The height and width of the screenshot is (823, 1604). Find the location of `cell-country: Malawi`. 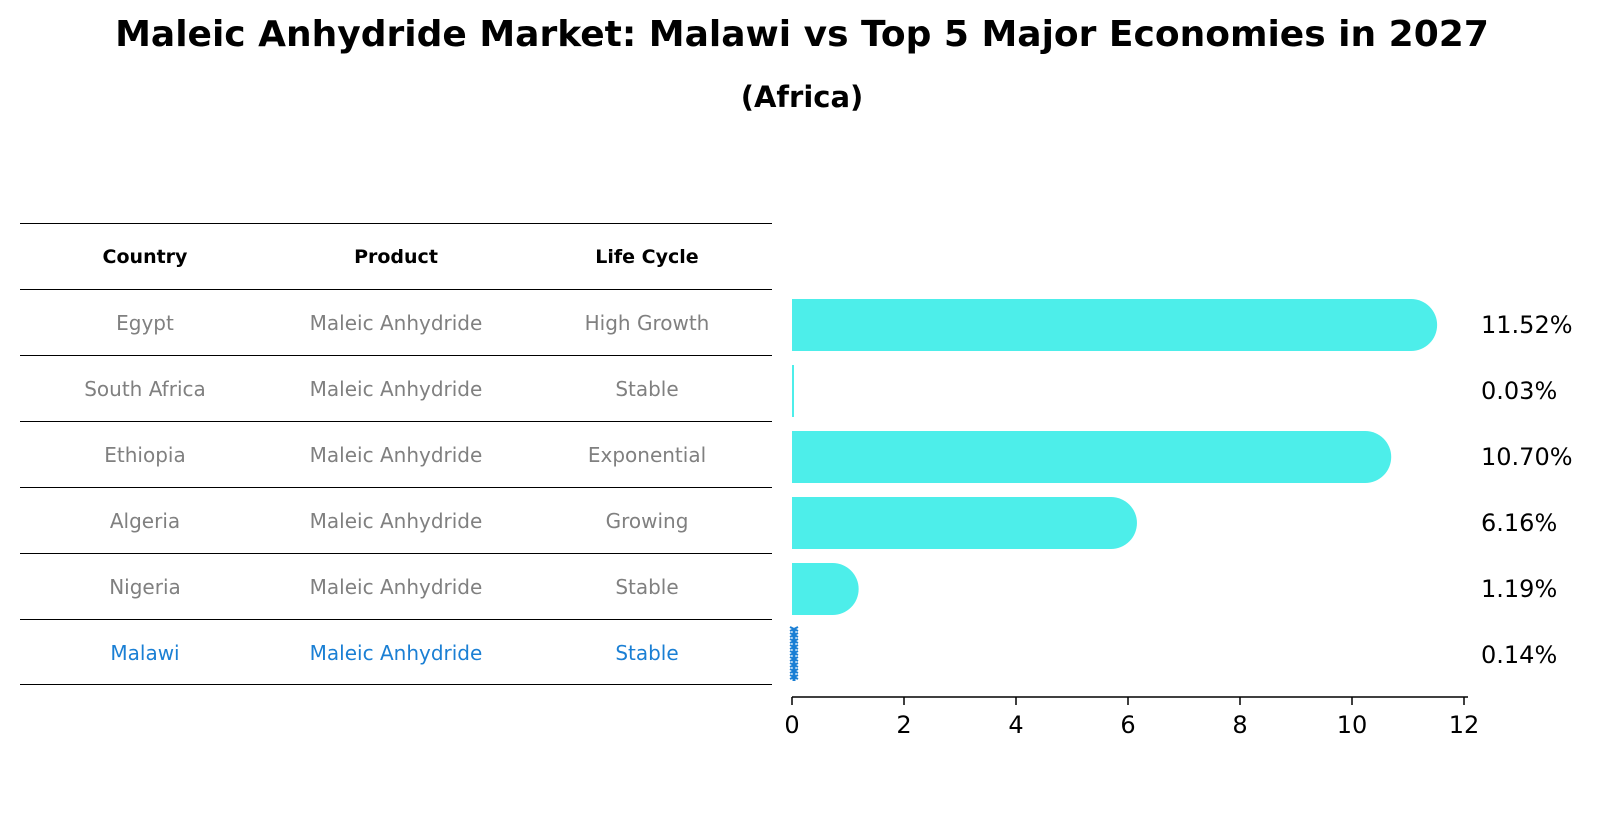

cell-country: Malawi is located at coordinates (145, 653).